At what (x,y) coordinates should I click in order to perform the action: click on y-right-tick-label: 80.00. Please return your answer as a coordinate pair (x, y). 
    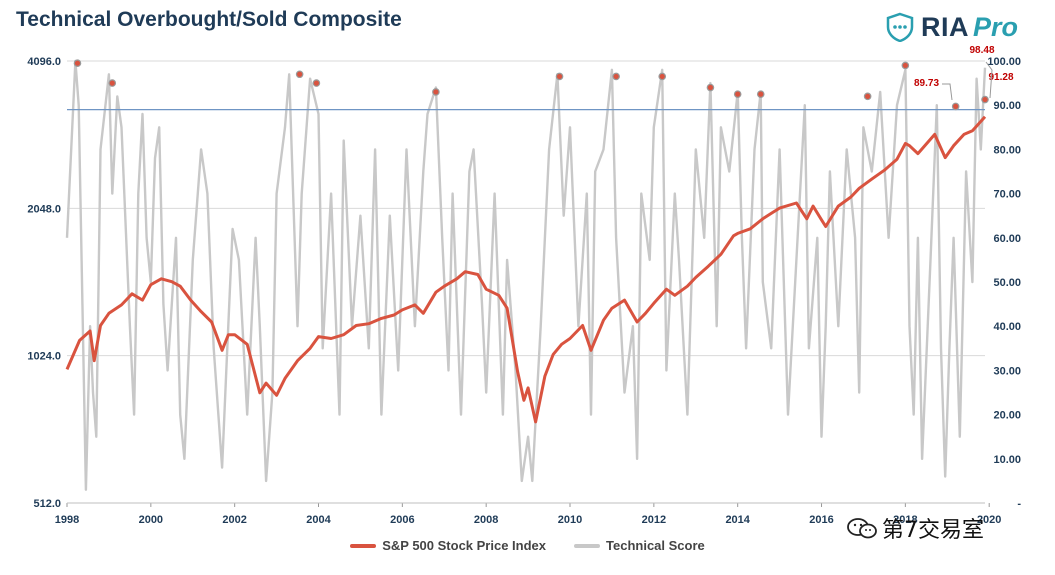
    Looking at the image, I should click on (1007, 150).